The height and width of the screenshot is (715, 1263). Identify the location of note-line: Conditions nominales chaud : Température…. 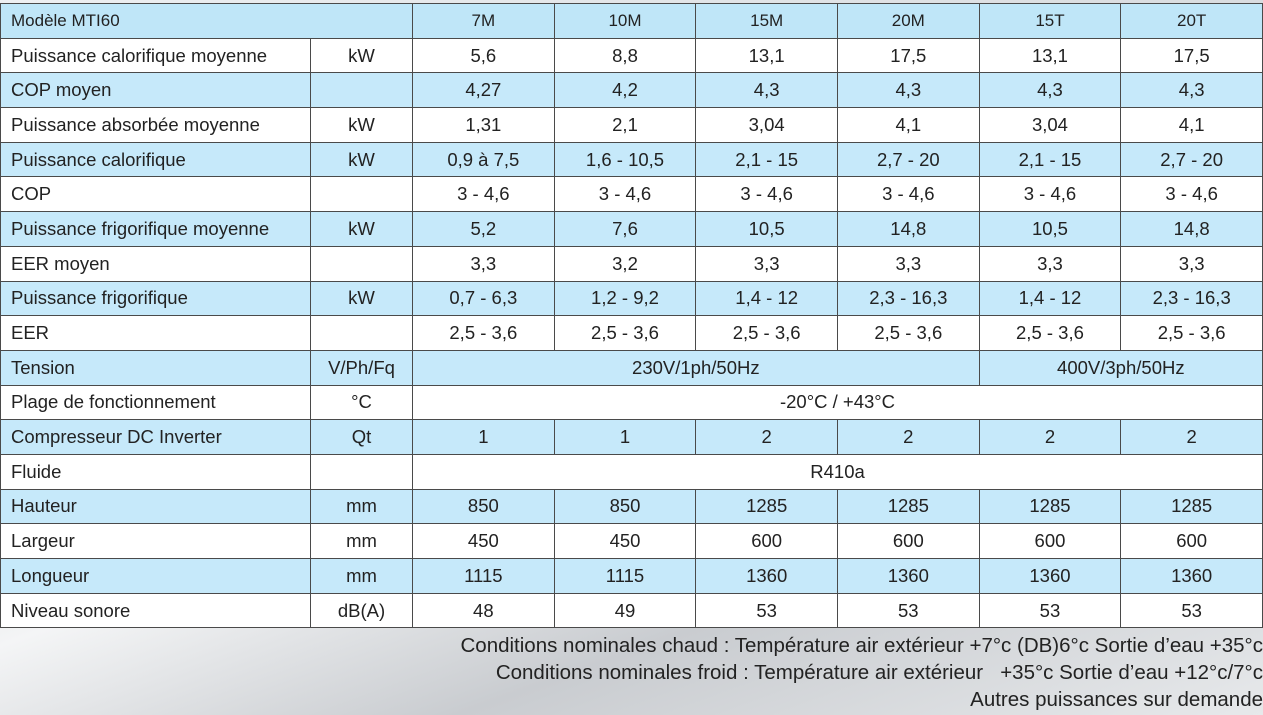
(861, 645).